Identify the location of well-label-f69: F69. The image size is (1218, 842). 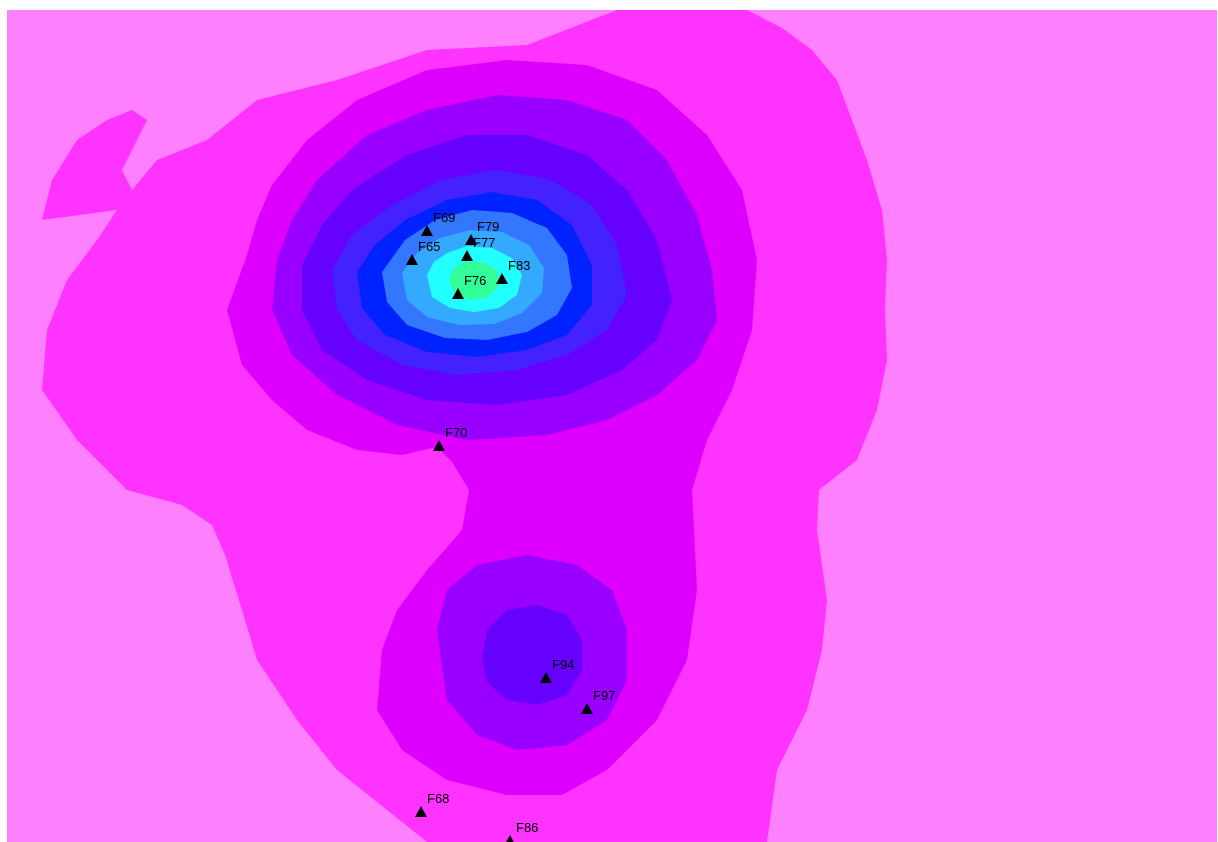
(444, 217).